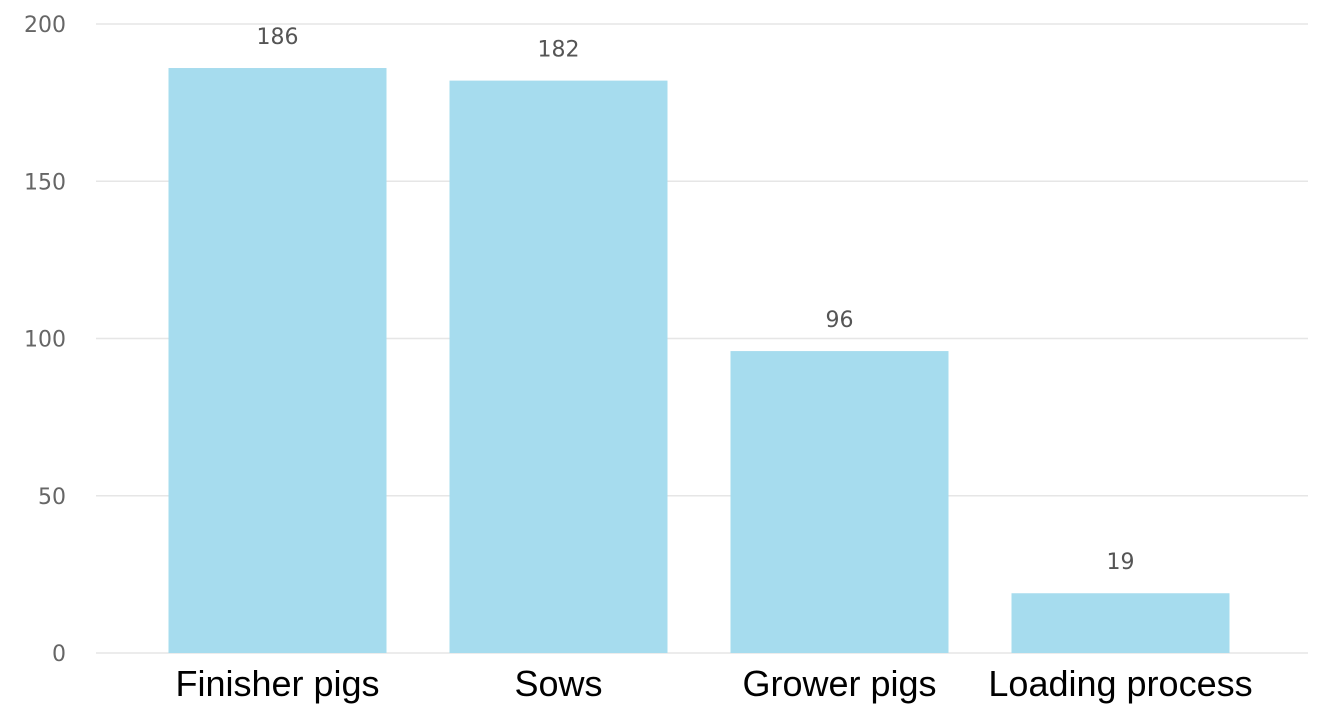 The height and width of the screenshot is (710, 1340). I want to click on y-tick-label: 50, so click(52, 497).